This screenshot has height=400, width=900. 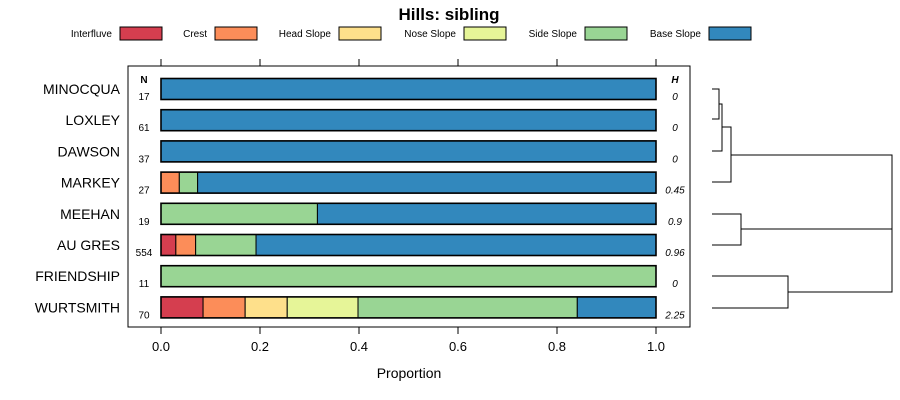 What do you see at coordinates (675, 80) in the screenshot?
I see `h-column-header: H` at bounding box center [675, 80].